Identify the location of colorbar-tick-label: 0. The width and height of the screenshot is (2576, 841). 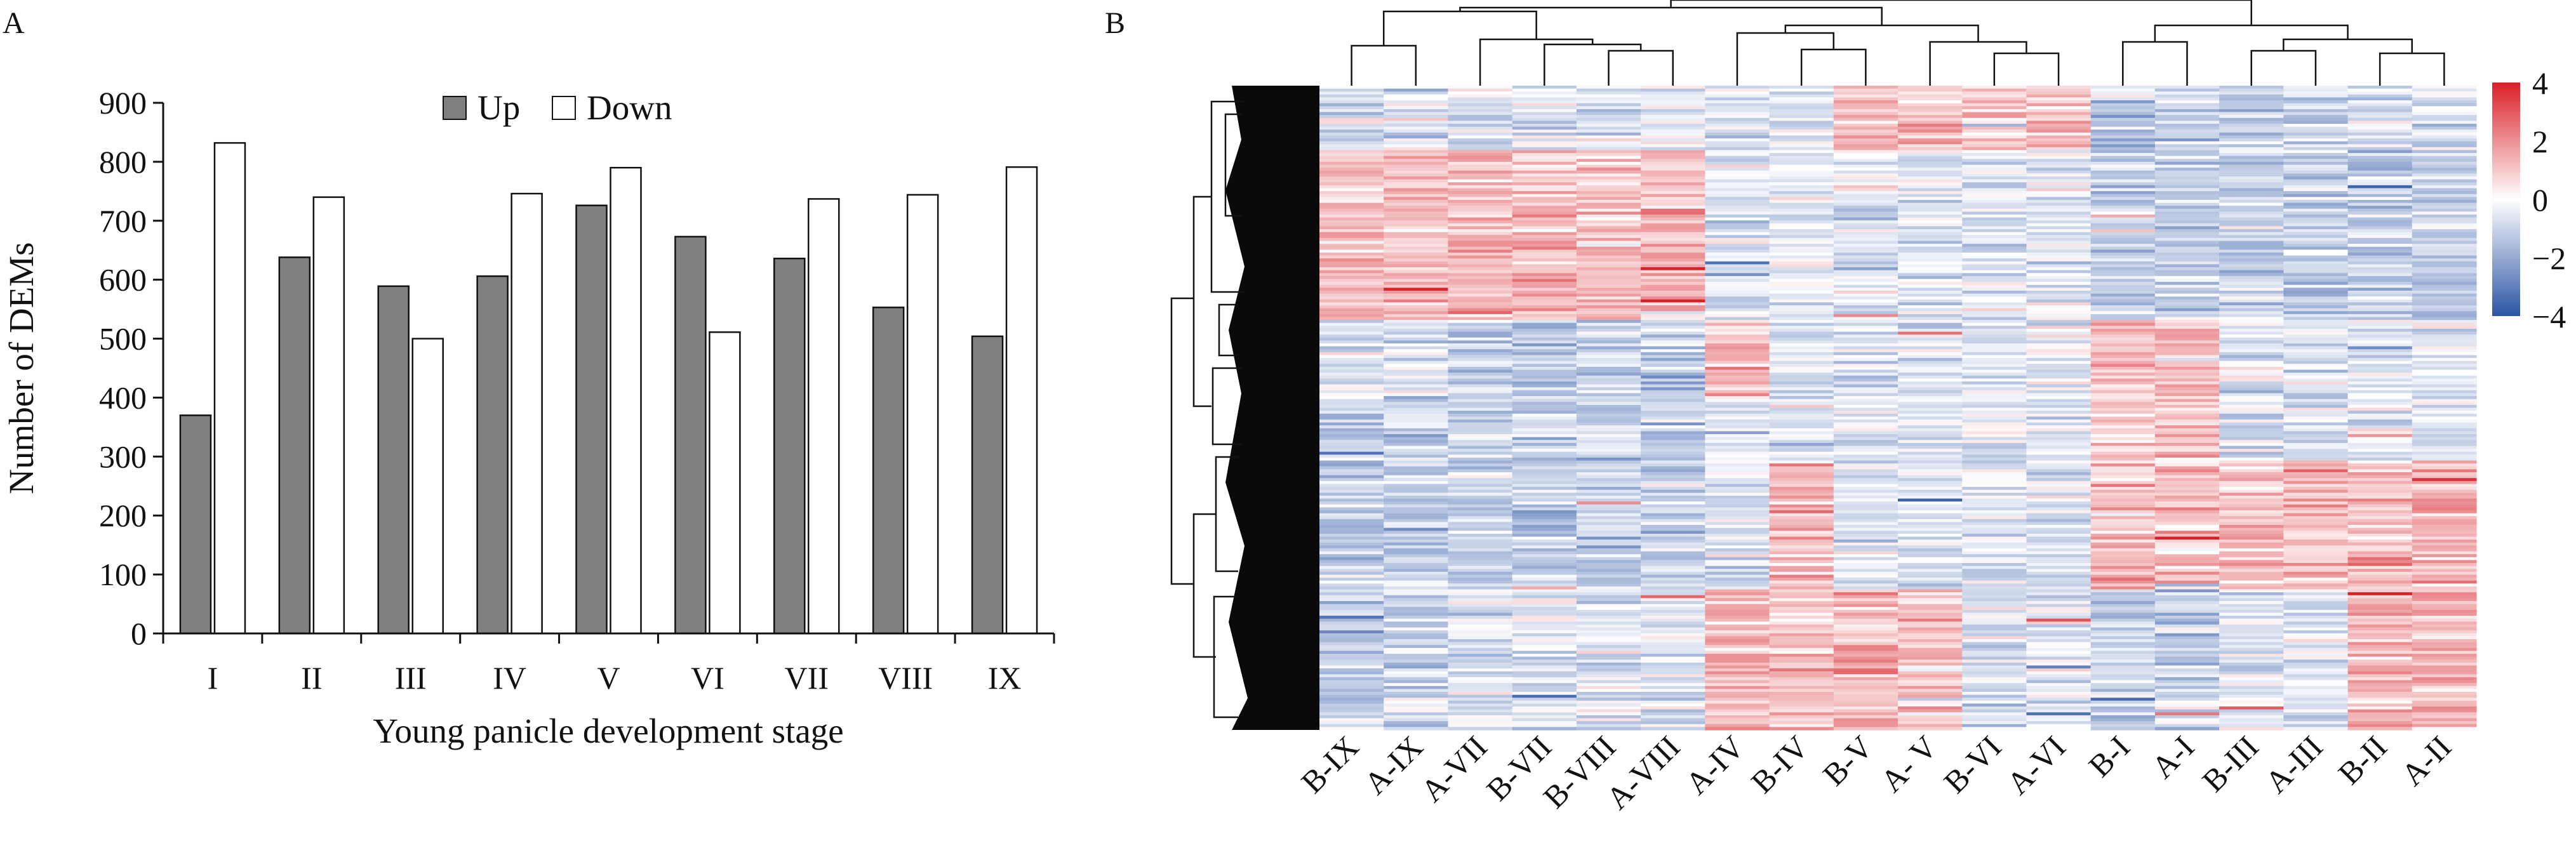
(2540, 200).